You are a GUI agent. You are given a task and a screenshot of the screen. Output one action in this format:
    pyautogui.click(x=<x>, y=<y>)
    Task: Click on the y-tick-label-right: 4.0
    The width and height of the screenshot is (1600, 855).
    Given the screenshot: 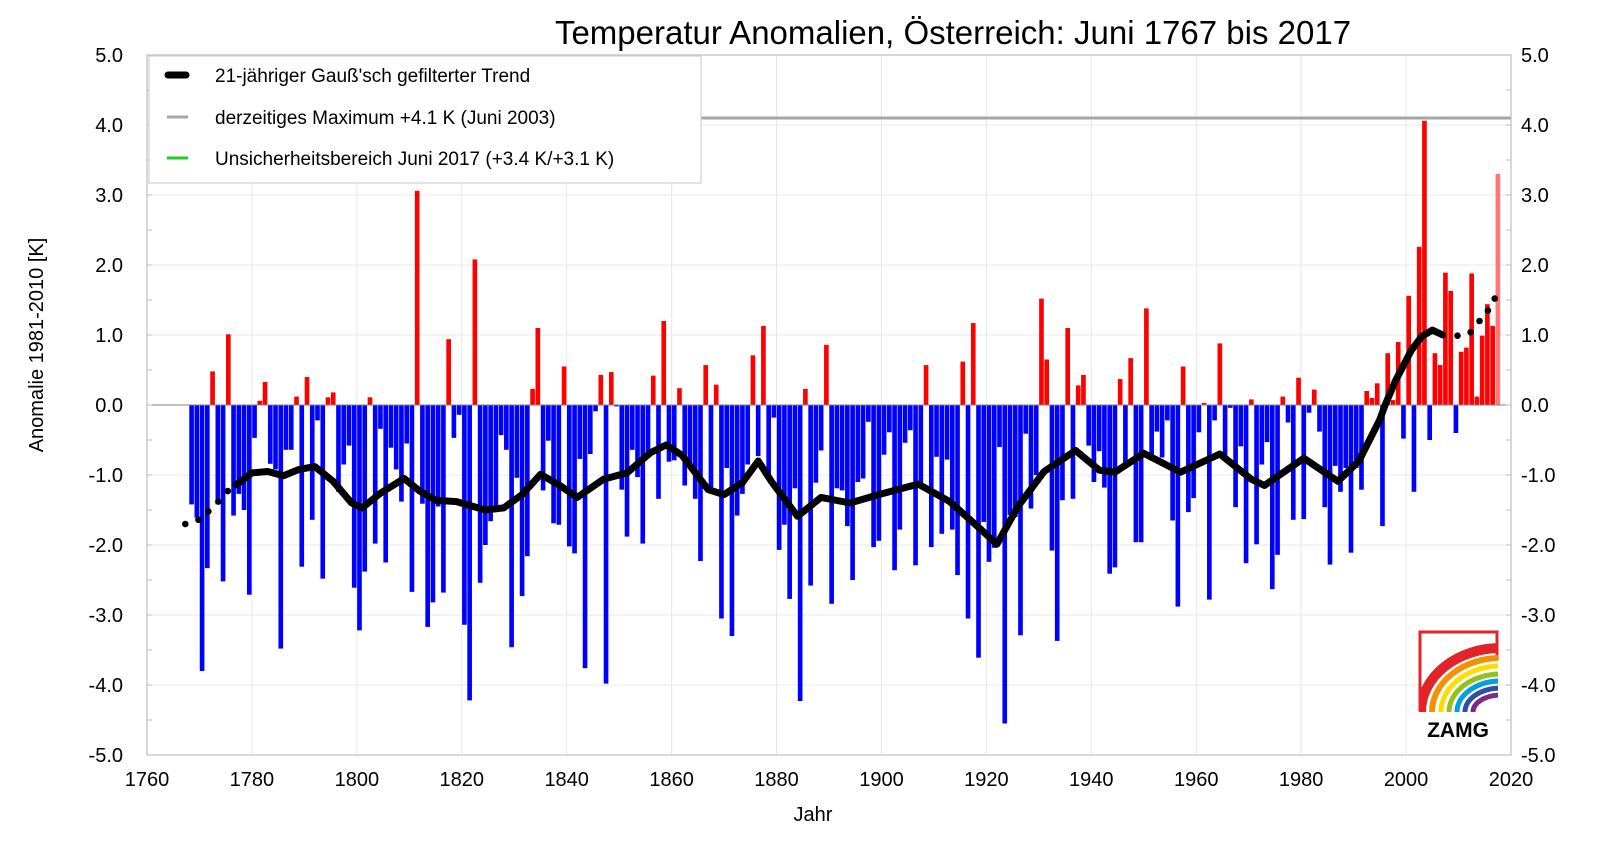 What is the action you would take?
    pyautogui.click(x=1535, y=126)
    